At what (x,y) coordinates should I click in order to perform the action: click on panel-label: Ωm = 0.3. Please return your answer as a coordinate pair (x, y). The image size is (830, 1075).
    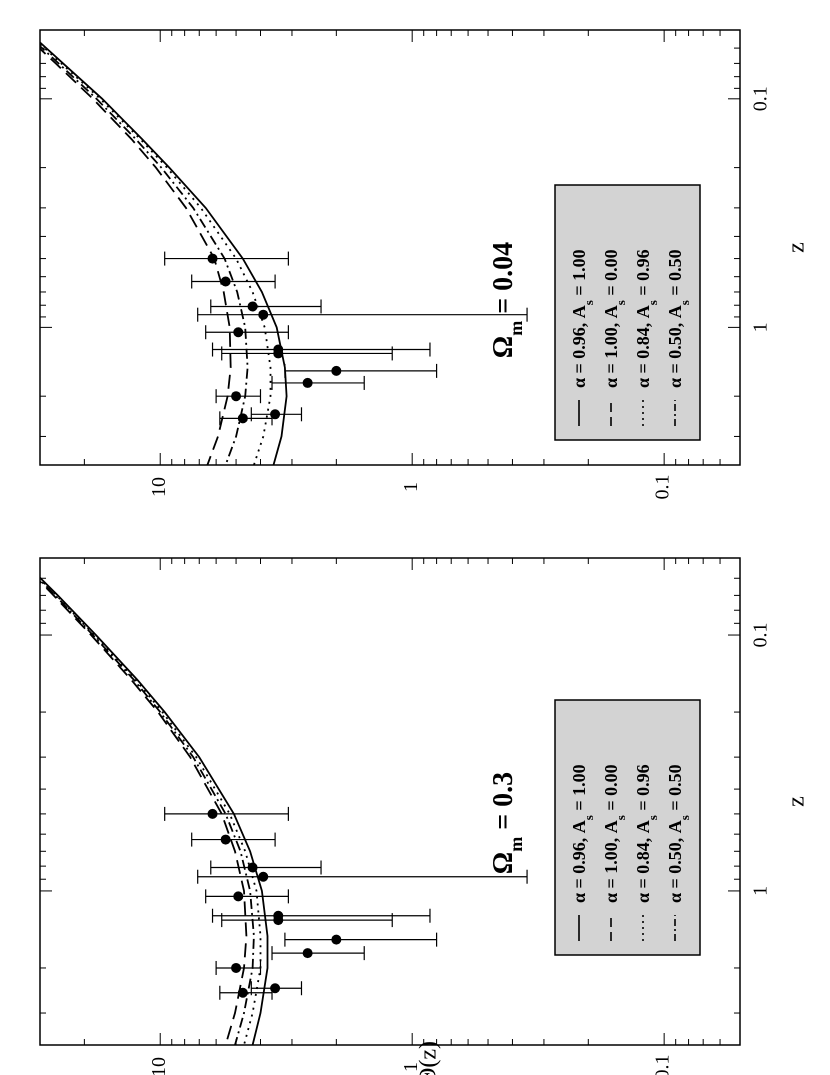
    Looking at the image, I should click on (507, 823).